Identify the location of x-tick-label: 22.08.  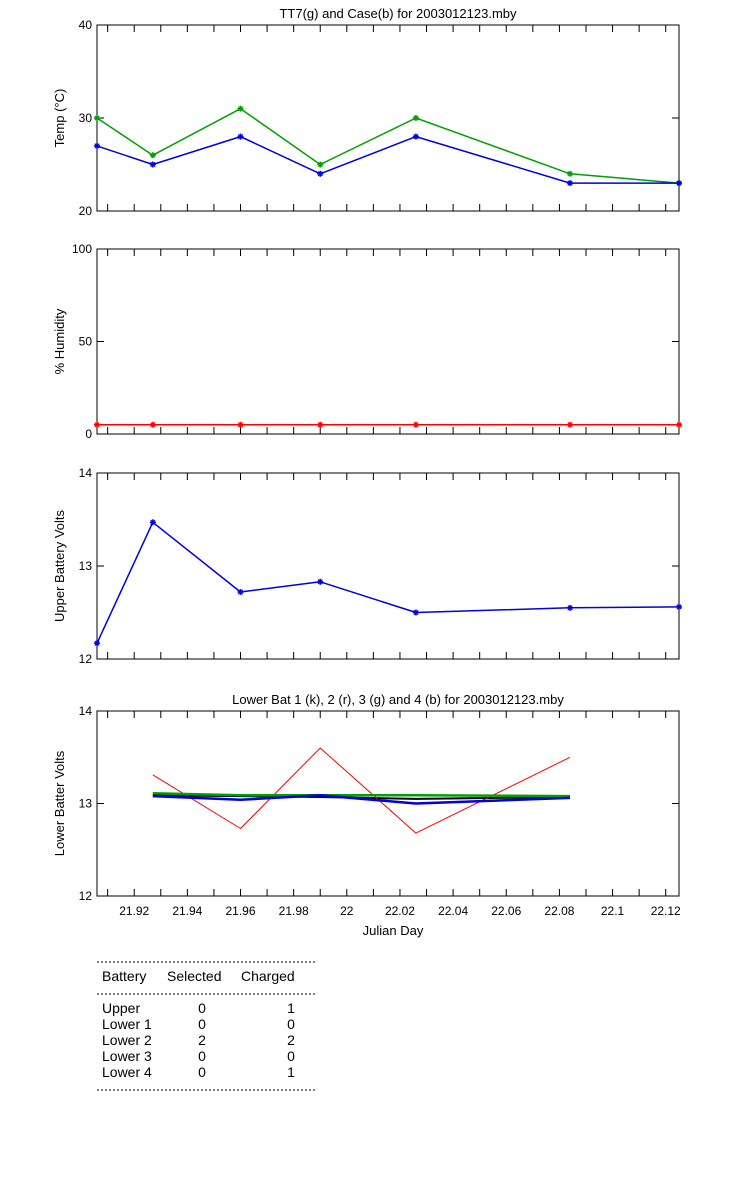
(559, 911).